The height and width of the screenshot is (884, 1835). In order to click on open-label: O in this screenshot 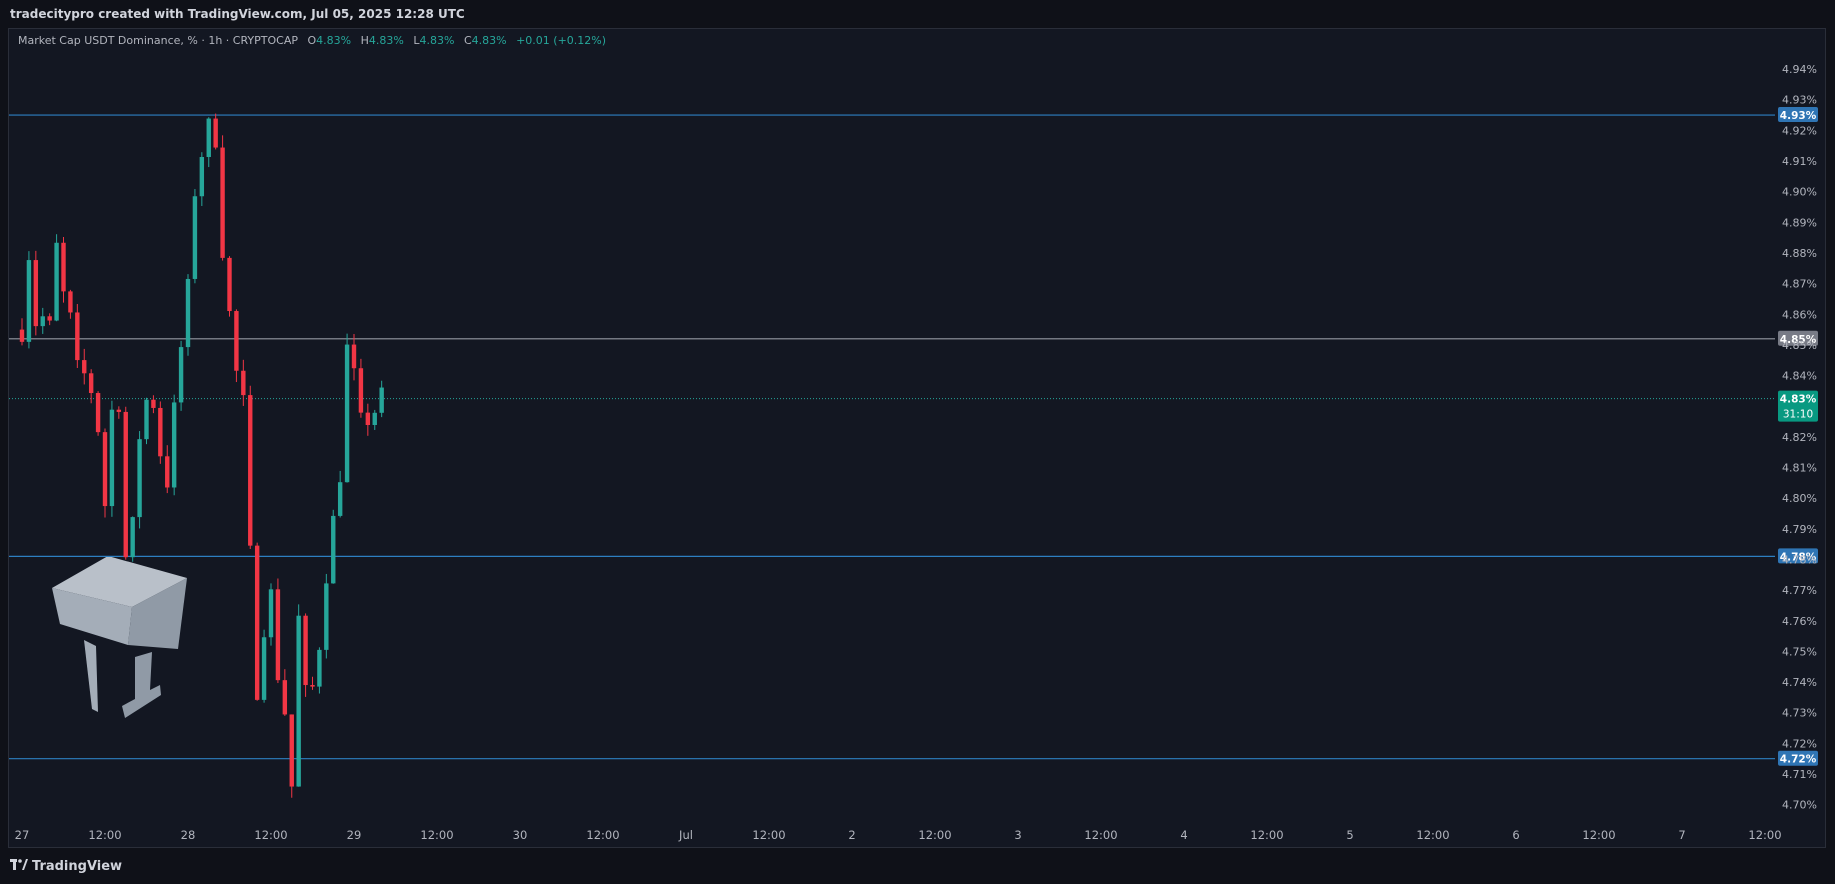, I will do `click(312, 40)`.